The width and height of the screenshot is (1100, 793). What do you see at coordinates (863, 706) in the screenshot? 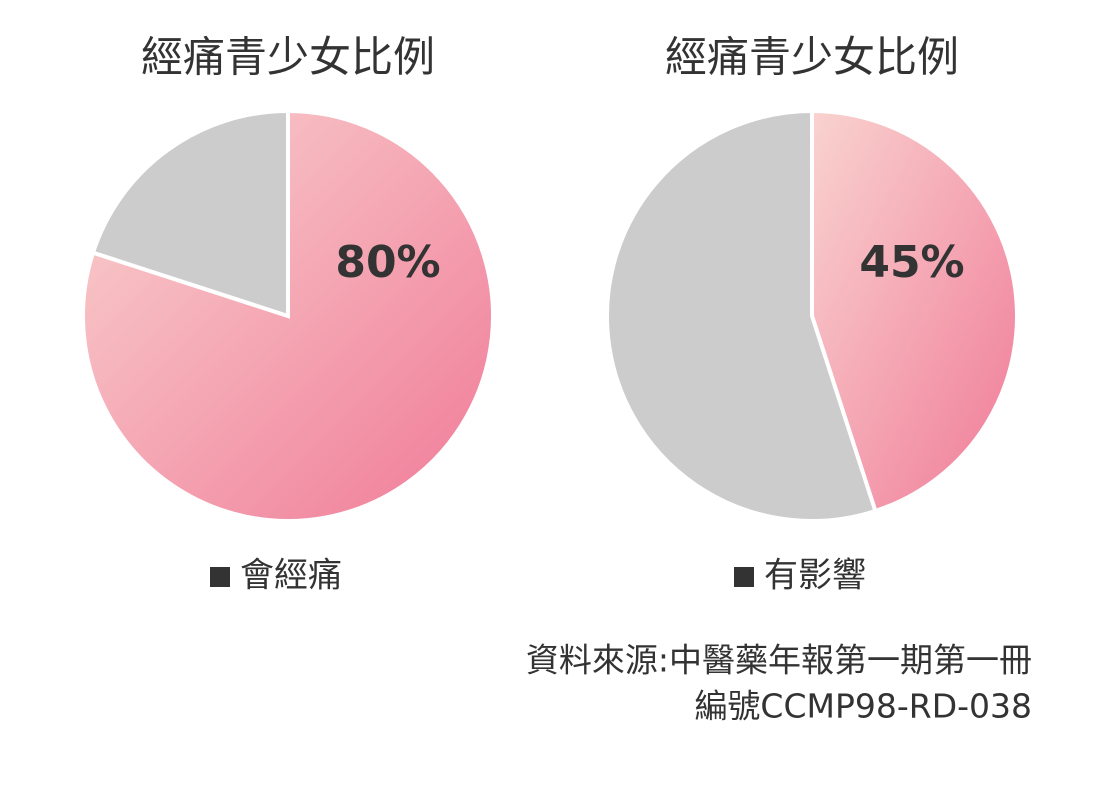
I see `source-line: 編號CCMP98-RD-038` at bounding box center [863, 706].